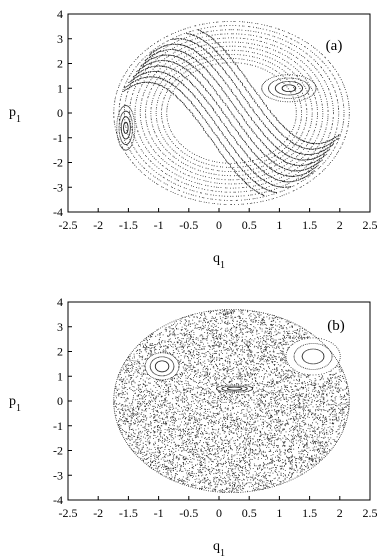 The image size is (381, 556). What do you see at coordinates (159, 225) in the screenshot?
I see `panel-a-xtick-label: -1` at bounding box center [159, 225].